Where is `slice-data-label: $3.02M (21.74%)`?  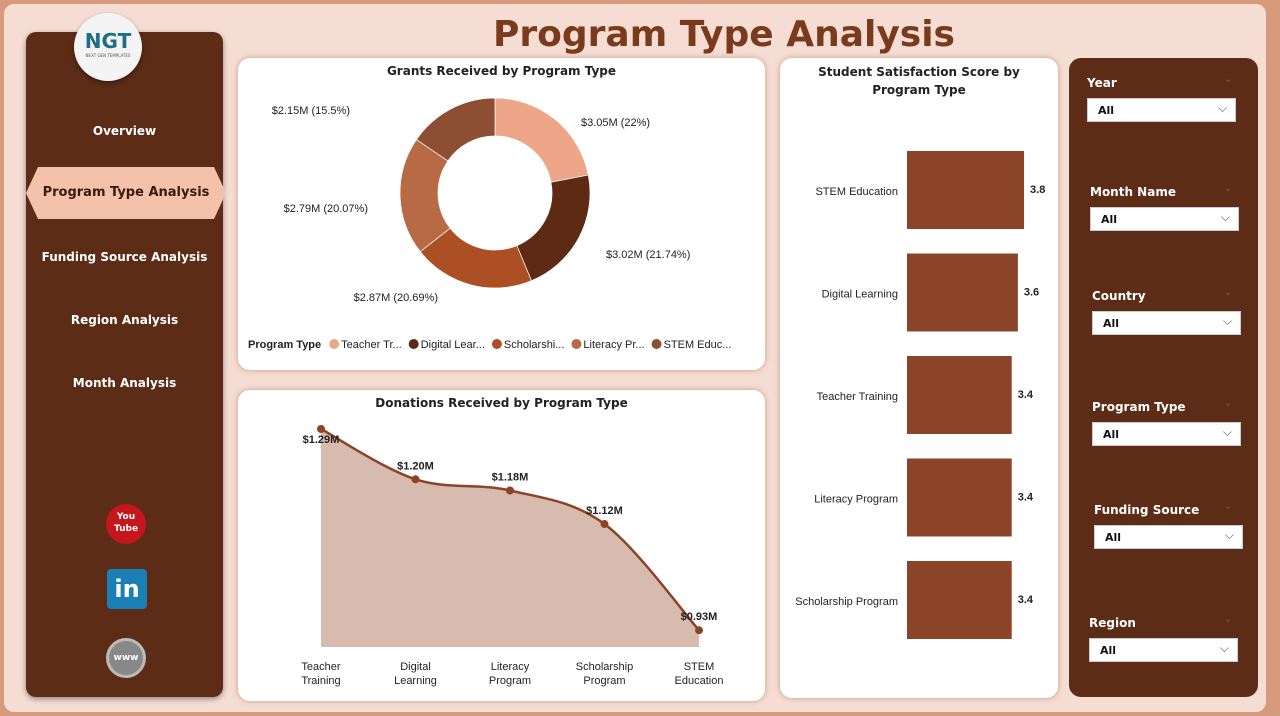 slice-data-label: $3.02M (21.74%) is located at coordinates (648, 255).